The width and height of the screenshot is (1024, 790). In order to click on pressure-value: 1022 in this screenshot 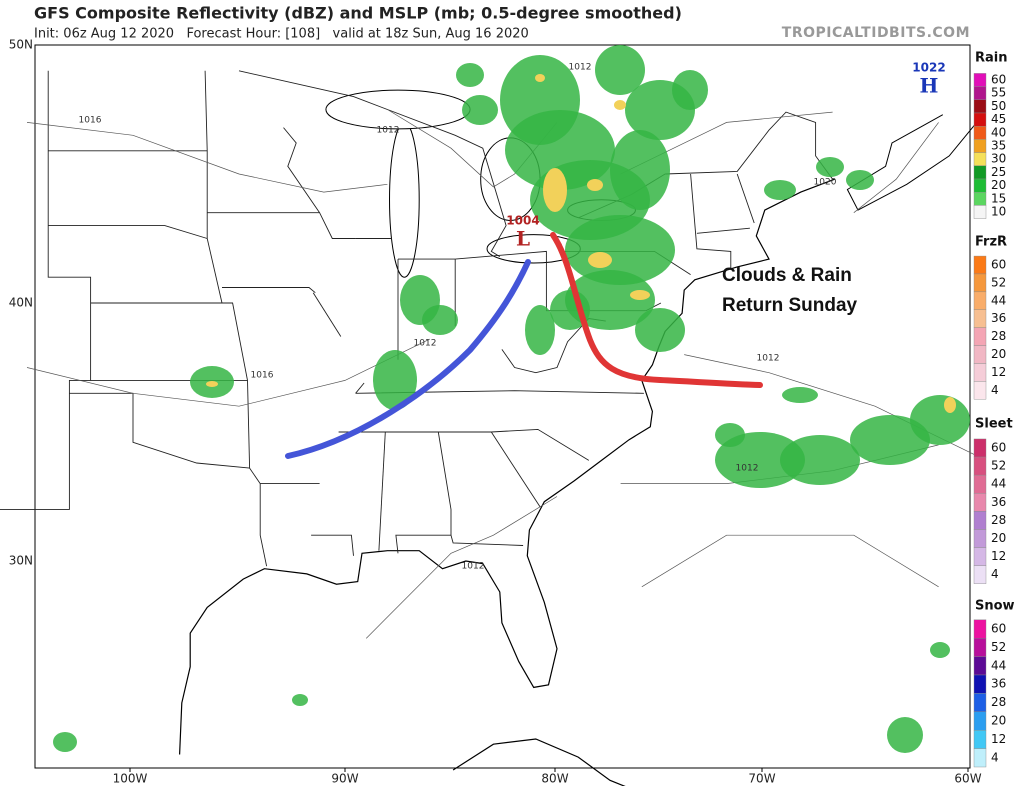, I will do `click(928, 68)`.